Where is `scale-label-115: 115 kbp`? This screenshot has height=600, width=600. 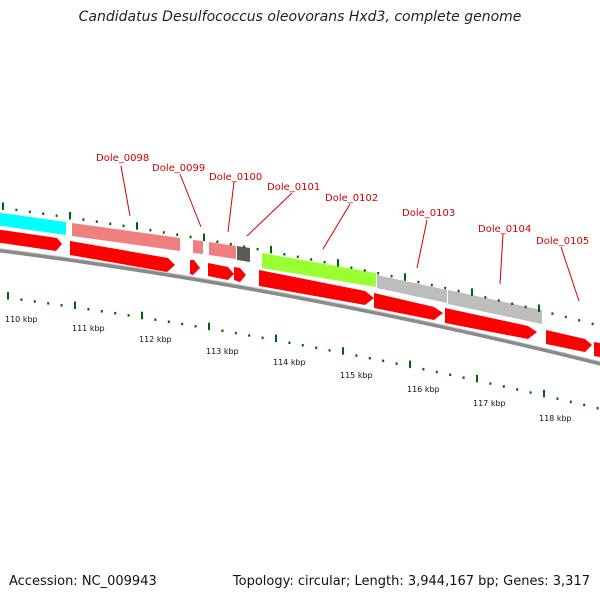
scale-label-115: 115 kbp is located at coordinates (356, 375).